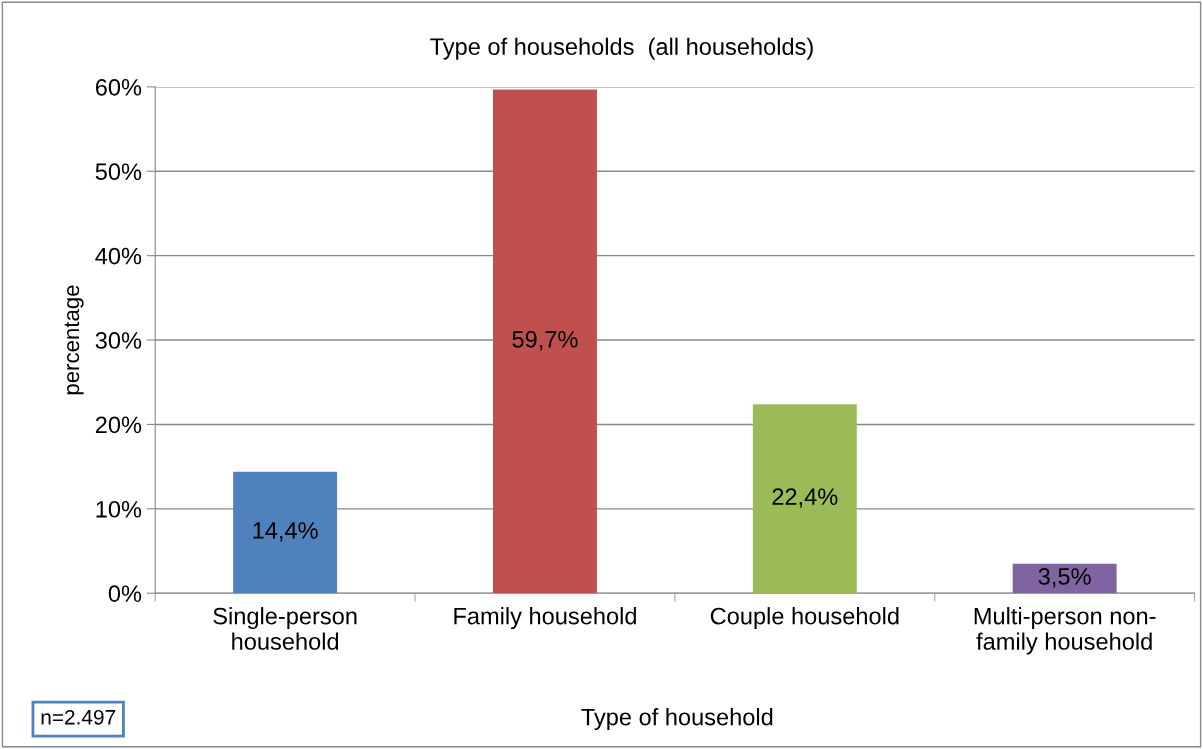 This screenshot has height=749, width=1203. Describe the element at coordinates (804, 618) in the screenshot. I see `x-tick-label: Couple household` at that location.